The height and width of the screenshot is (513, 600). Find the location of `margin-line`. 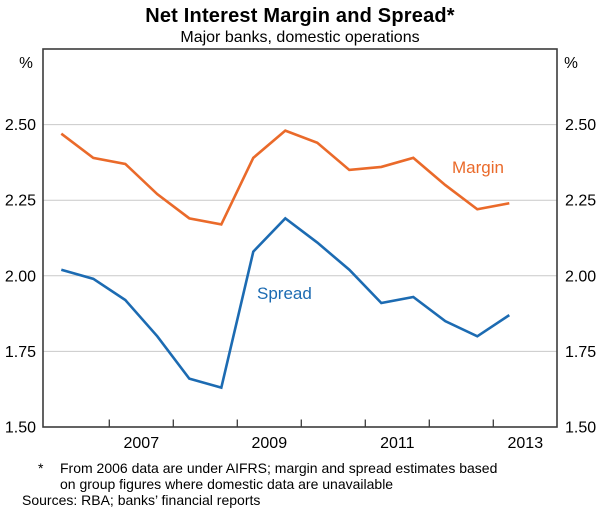

margin-line is located at coordinates (285, 177).